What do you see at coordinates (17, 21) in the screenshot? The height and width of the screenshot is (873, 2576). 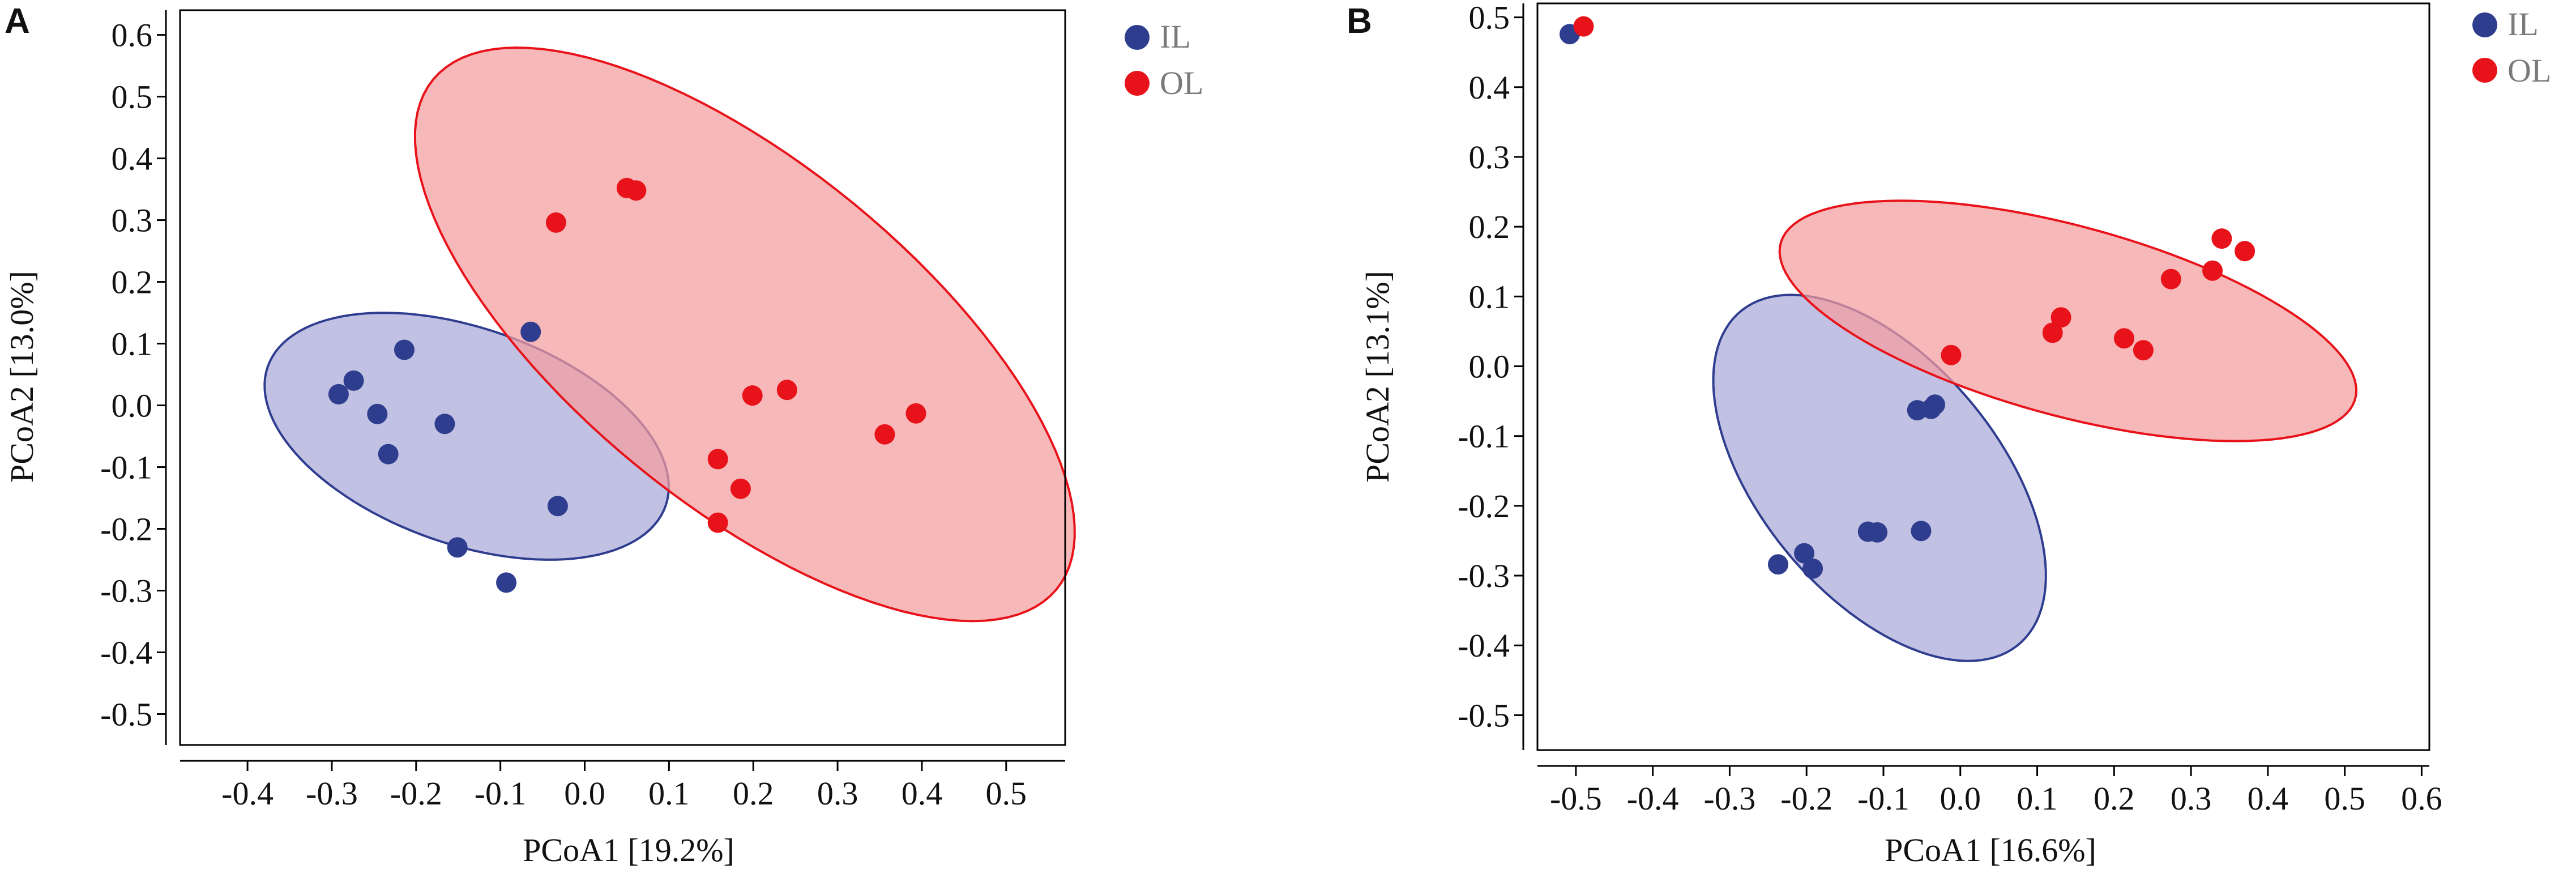 I see `panel-a-label: A` at bounding box center [17, 21].